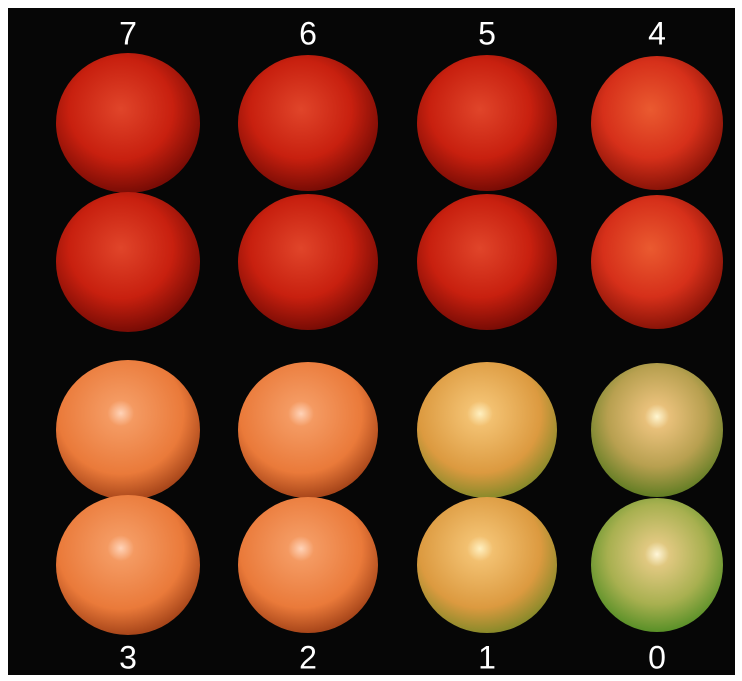  What do you see at coordinates (128, 657) in the screenshot?
I see `stage-label: 3` at bounding box center [128, 657].